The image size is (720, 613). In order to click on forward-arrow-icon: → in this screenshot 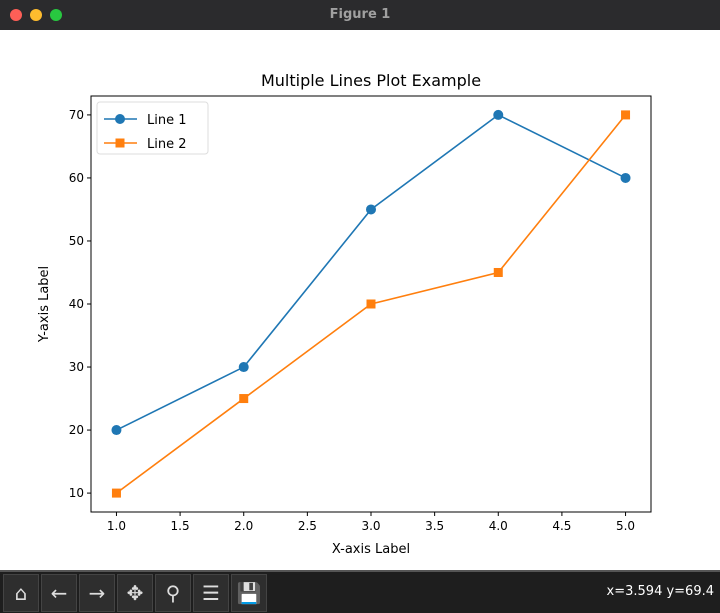, I will do `click(97, 593)`.